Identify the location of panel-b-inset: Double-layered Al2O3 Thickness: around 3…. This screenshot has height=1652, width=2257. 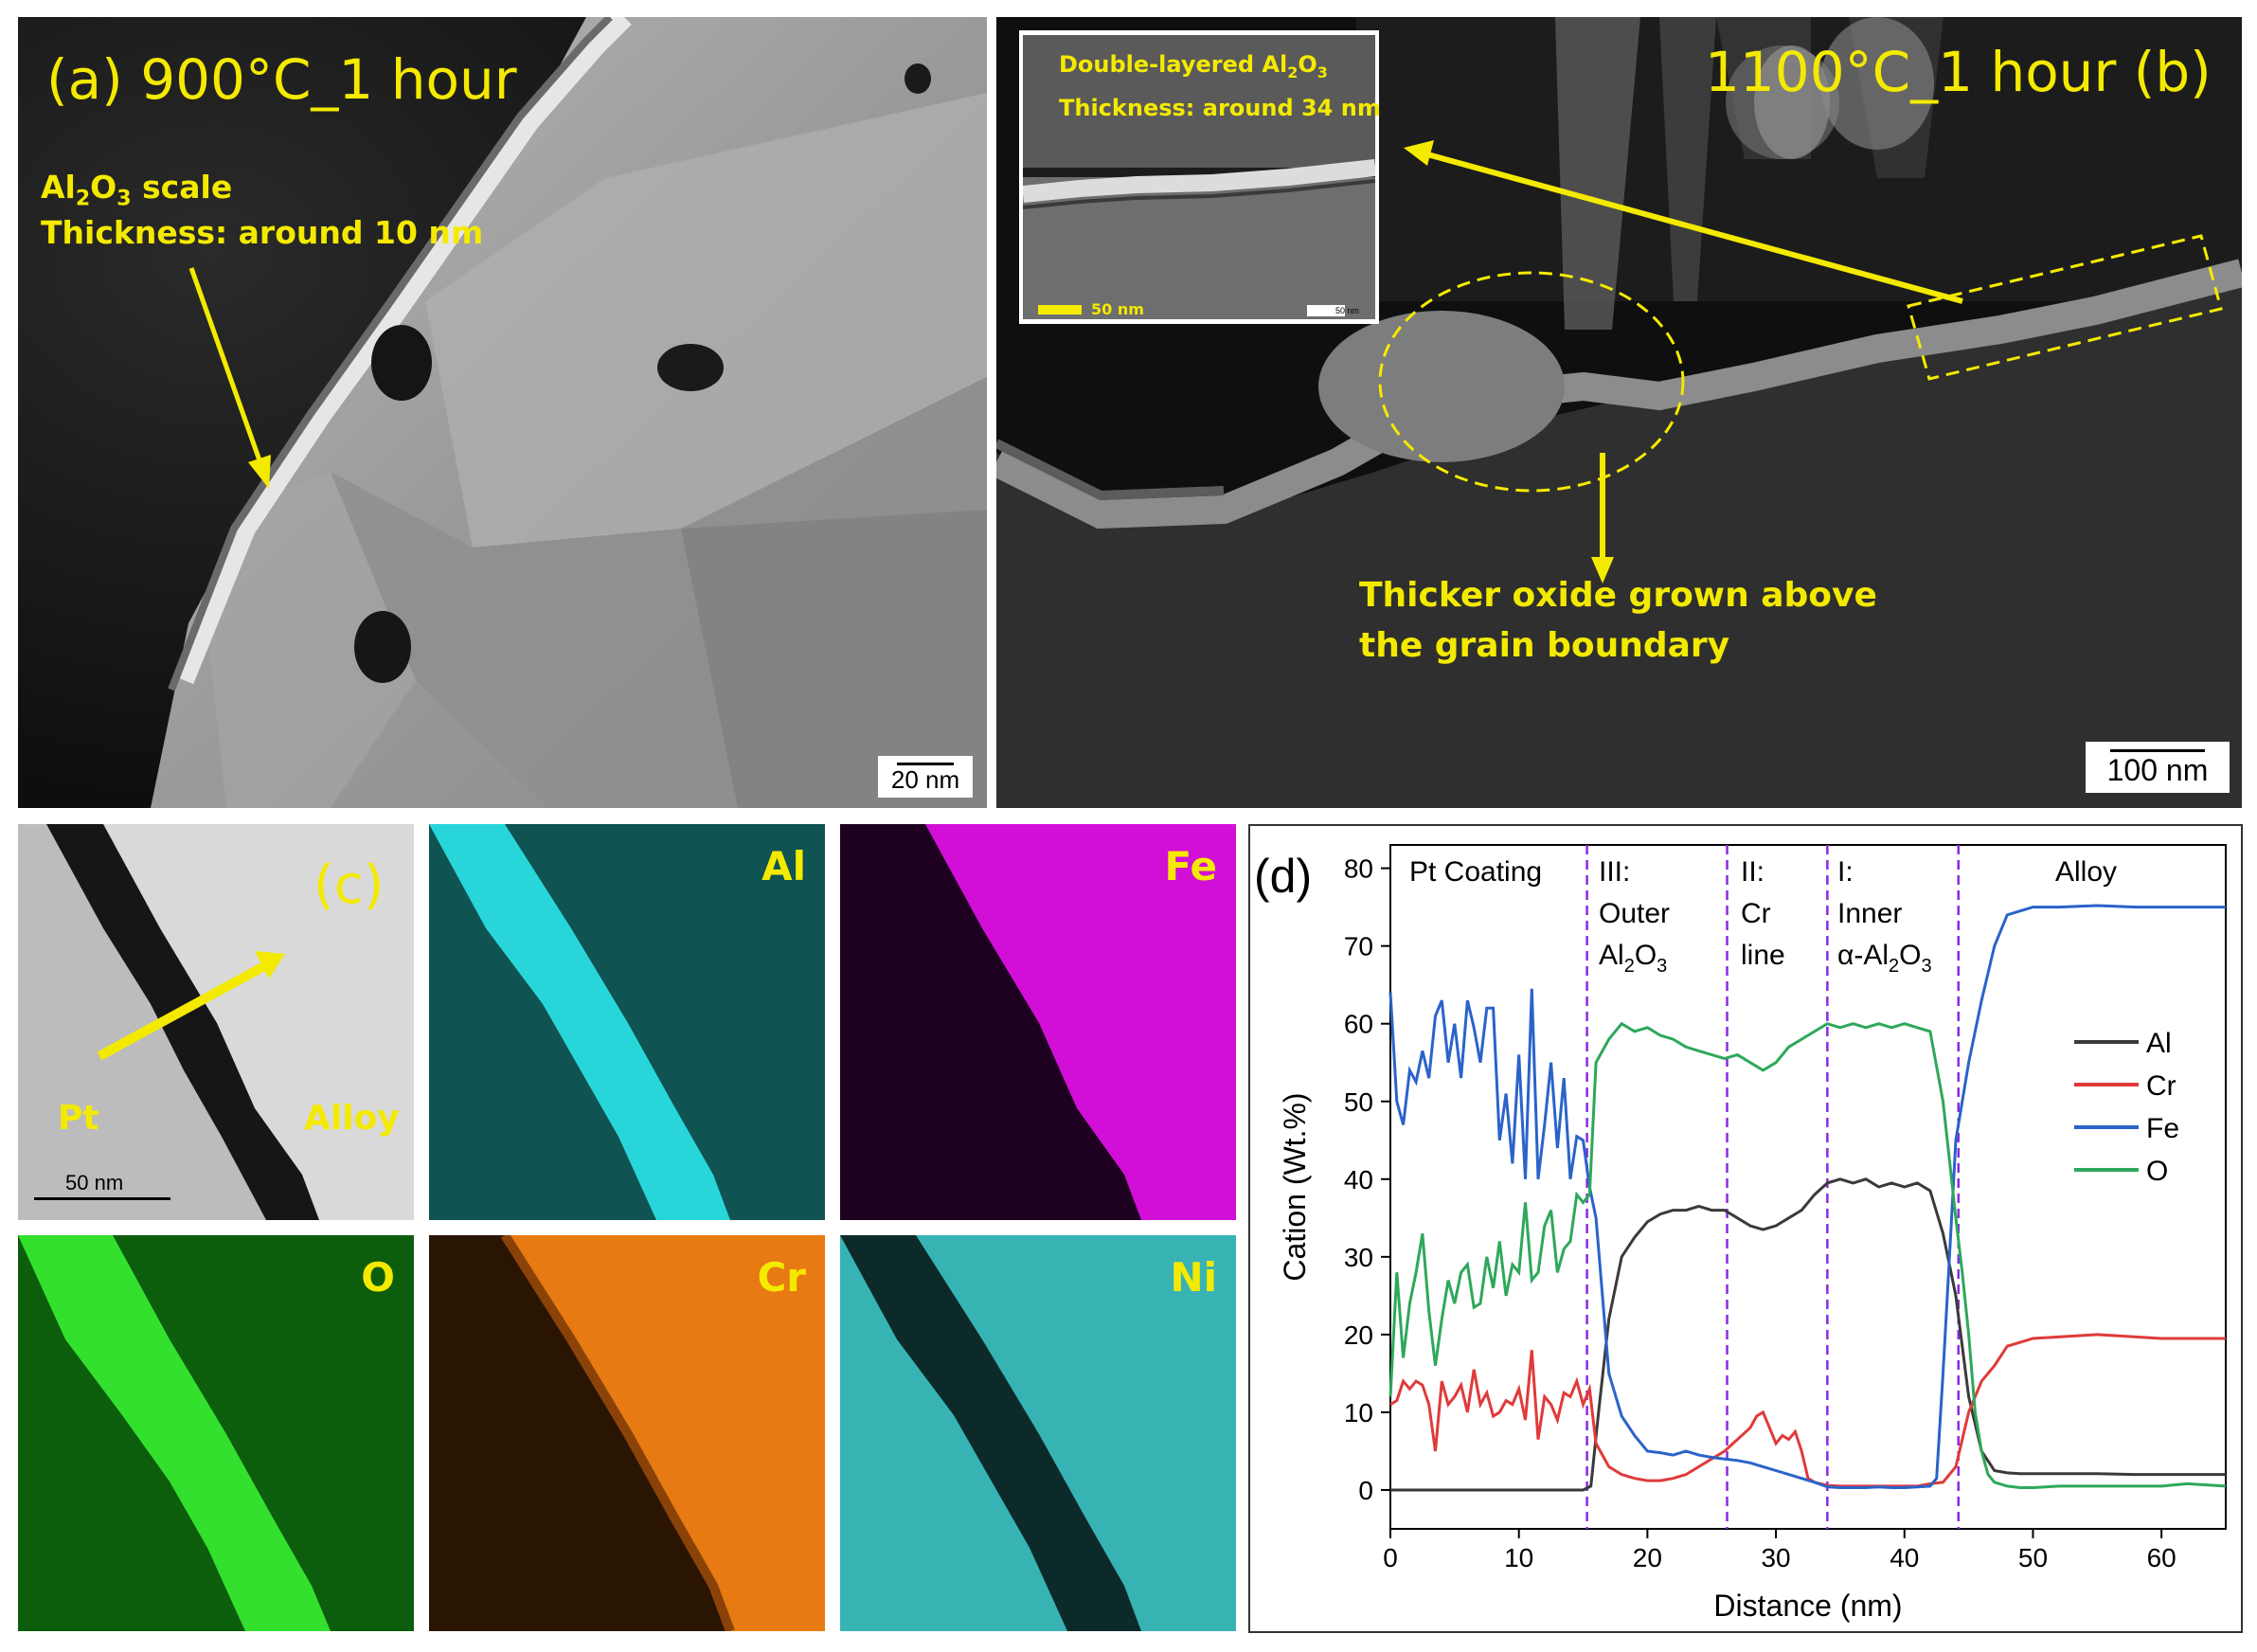
(1200, 177).